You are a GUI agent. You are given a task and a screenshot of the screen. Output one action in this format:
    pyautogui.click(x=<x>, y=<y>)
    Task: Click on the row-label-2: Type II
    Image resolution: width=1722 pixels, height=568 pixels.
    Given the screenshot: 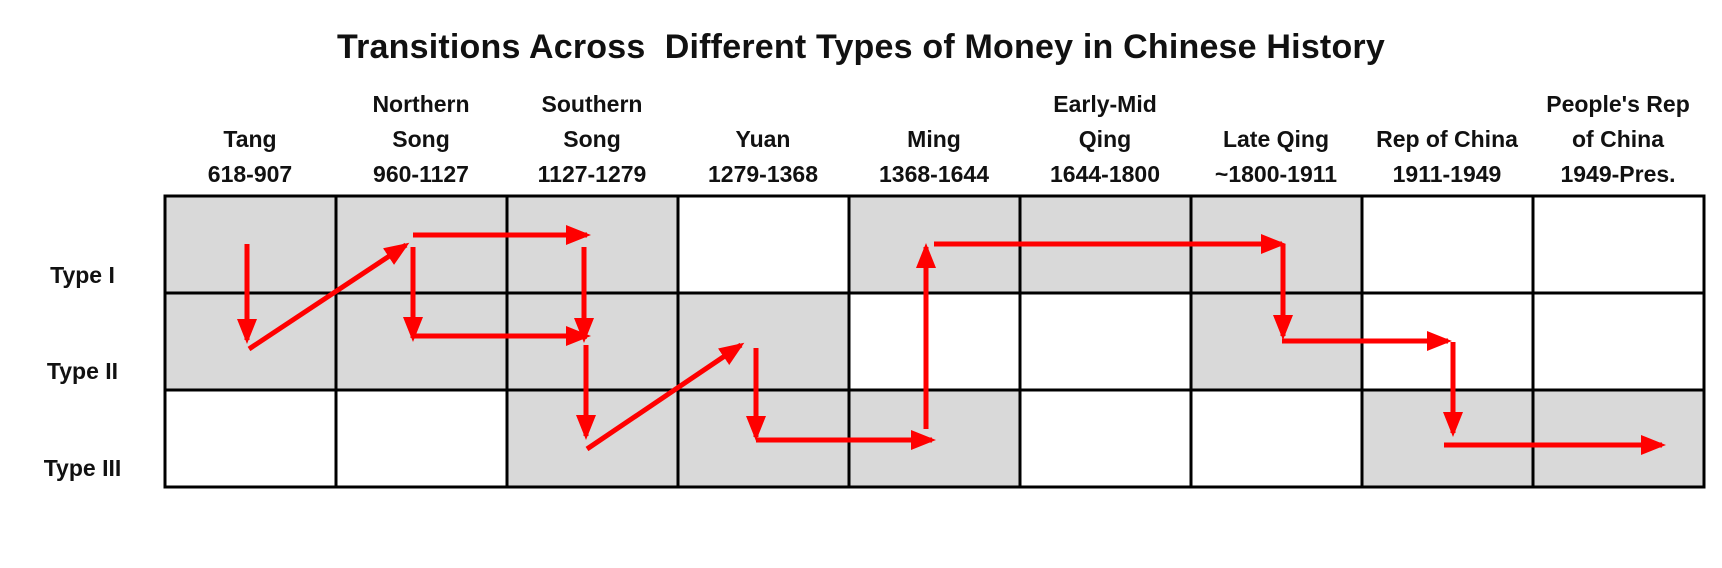 What is the action you would take?
    pyautogui.click(x=82, y=371)
    